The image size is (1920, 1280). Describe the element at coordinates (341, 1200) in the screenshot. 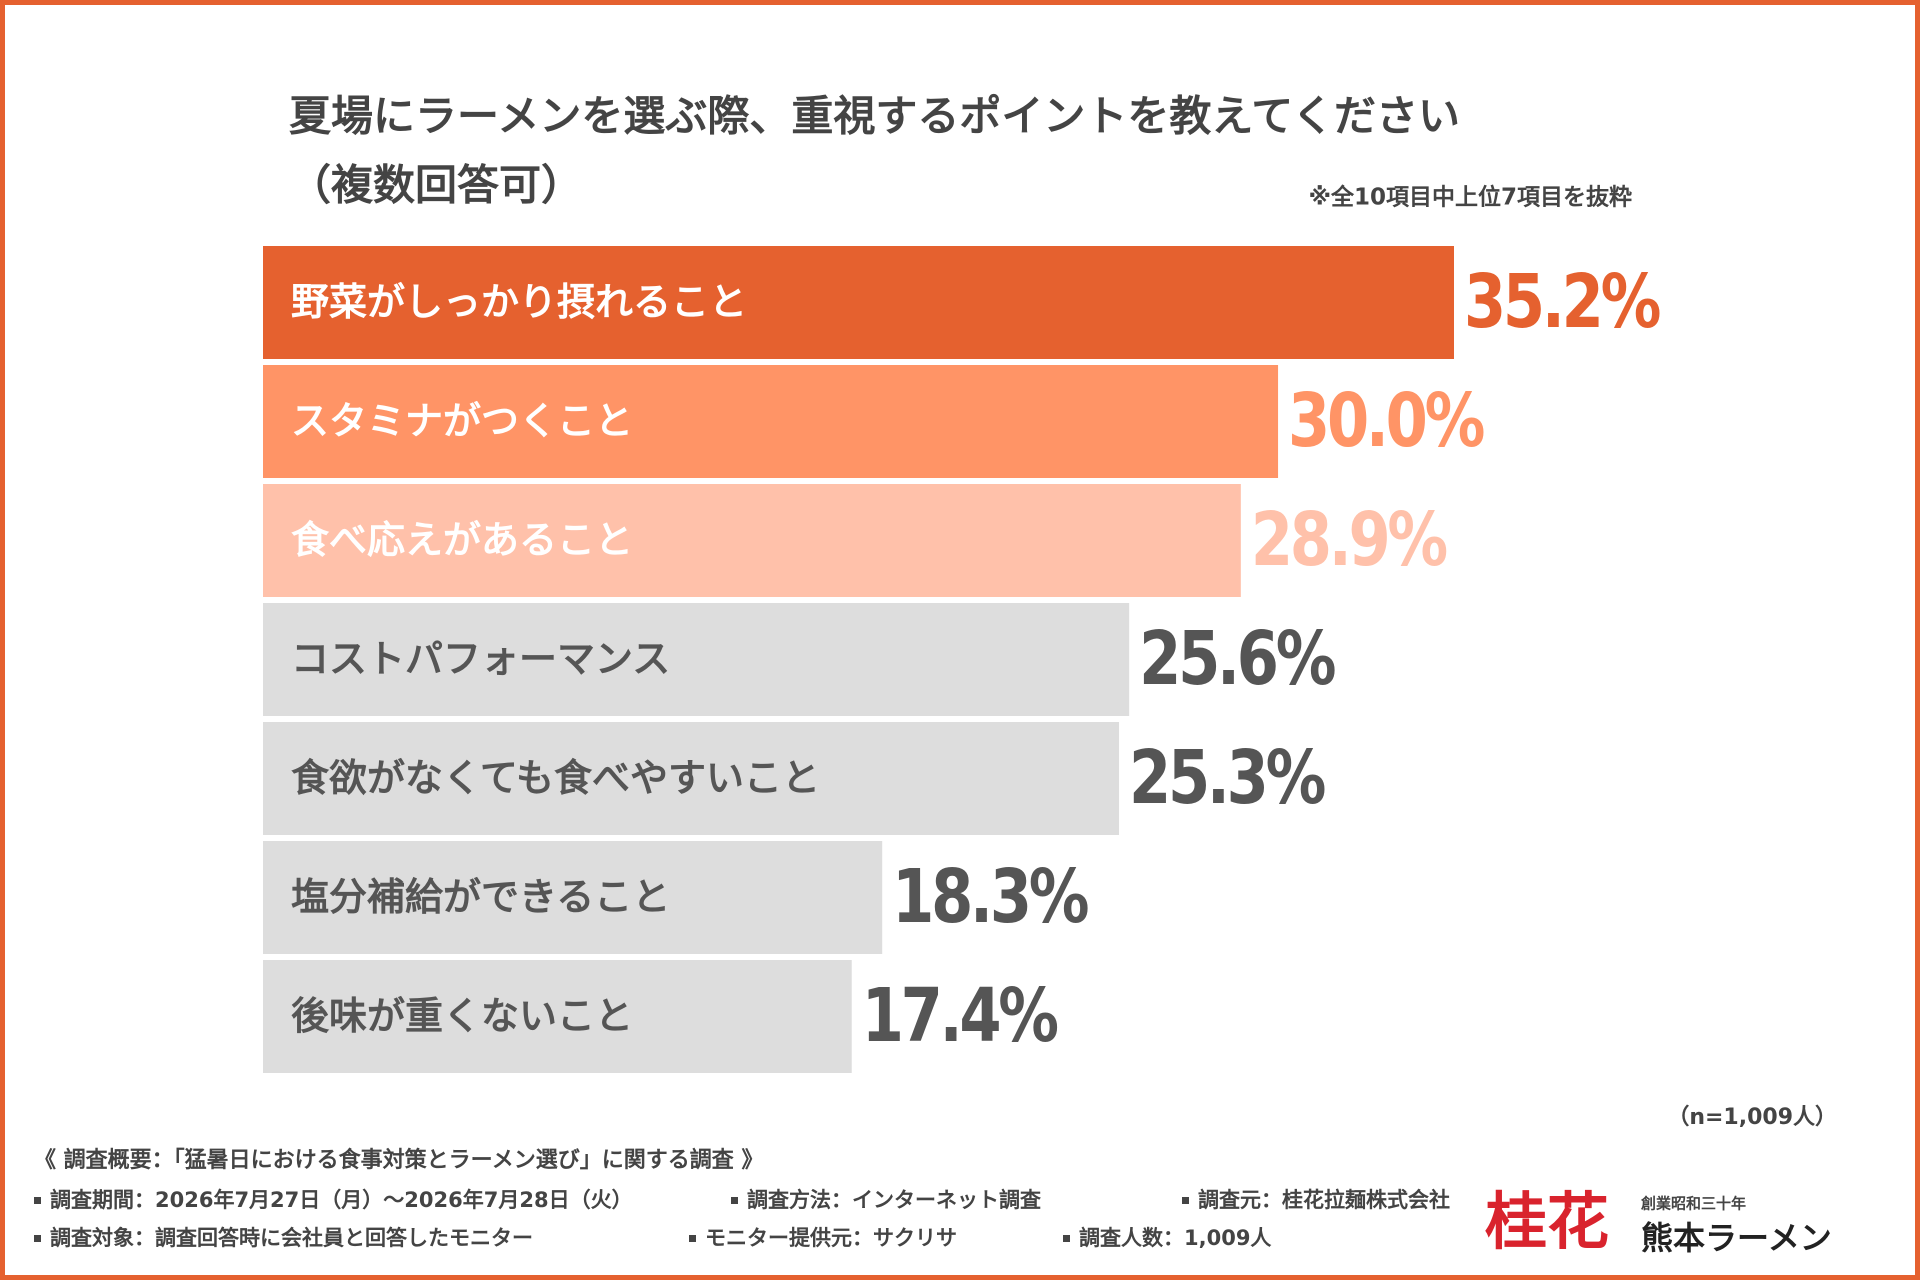

I see `footer-item: 調査期間：2026年7月27日（月）〜2026年7月28日（火）` at that location.